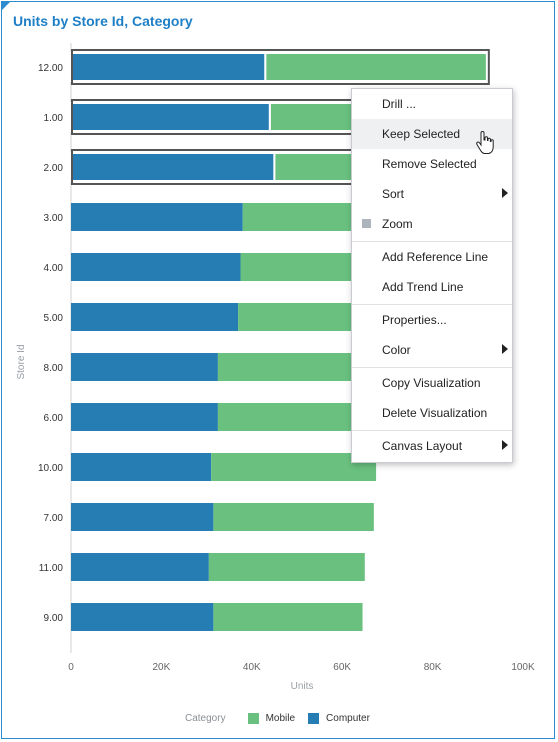 Image resolution: width=558 pixels, height=742 pixels. Describe the element at coordinates (54, 218) in the screenshot. I see `y-tick-label: 3.00` at that location.